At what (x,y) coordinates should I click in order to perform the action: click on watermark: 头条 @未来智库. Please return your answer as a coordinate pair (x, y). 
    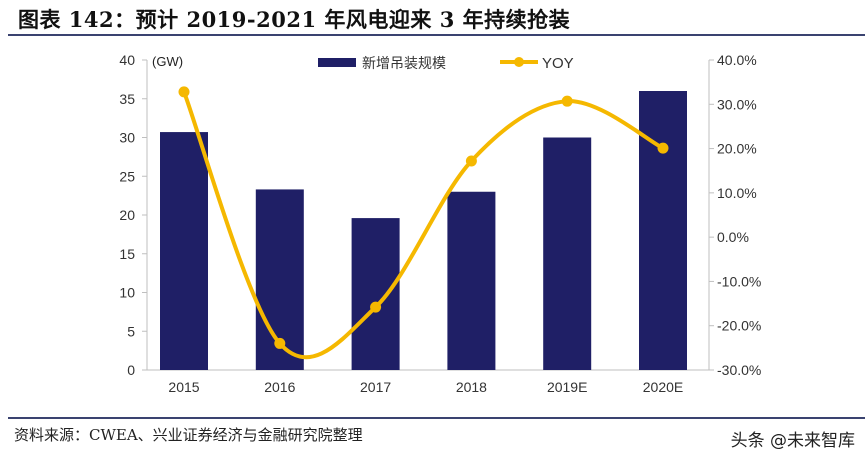
    Looking at the image, I should click on (792, 441).